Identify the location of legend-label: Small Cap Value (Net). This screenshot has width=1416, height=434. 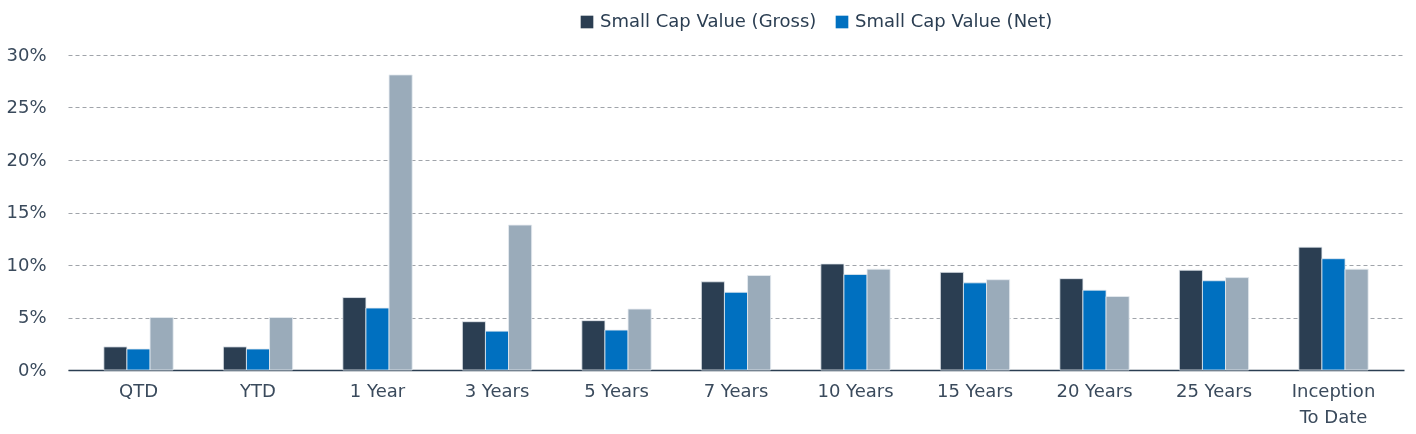
(954, 20).